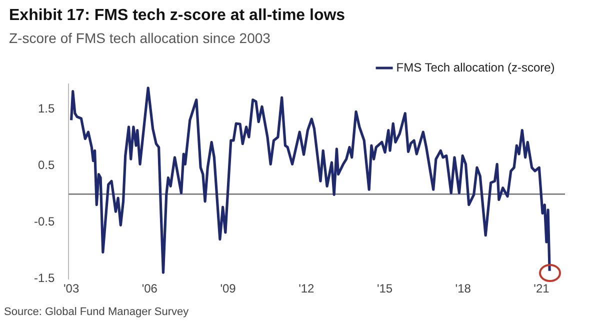 Image resolution: width=595 pixels, height=335 pixels. Describe the element at coordinates (71, 288) in the screenshot. I see `x-tick-label: '03` at that location.